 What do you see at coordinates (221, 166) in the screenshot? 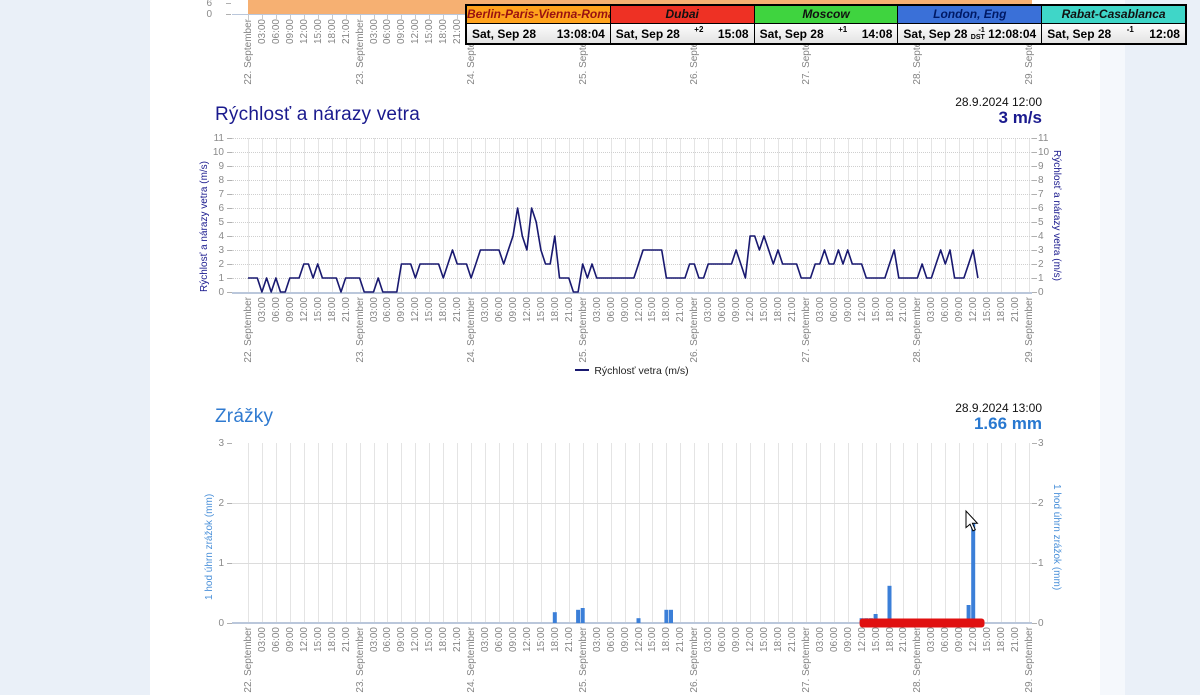
I see `y-axis-tick: 9` at bounding box center [221, 166].